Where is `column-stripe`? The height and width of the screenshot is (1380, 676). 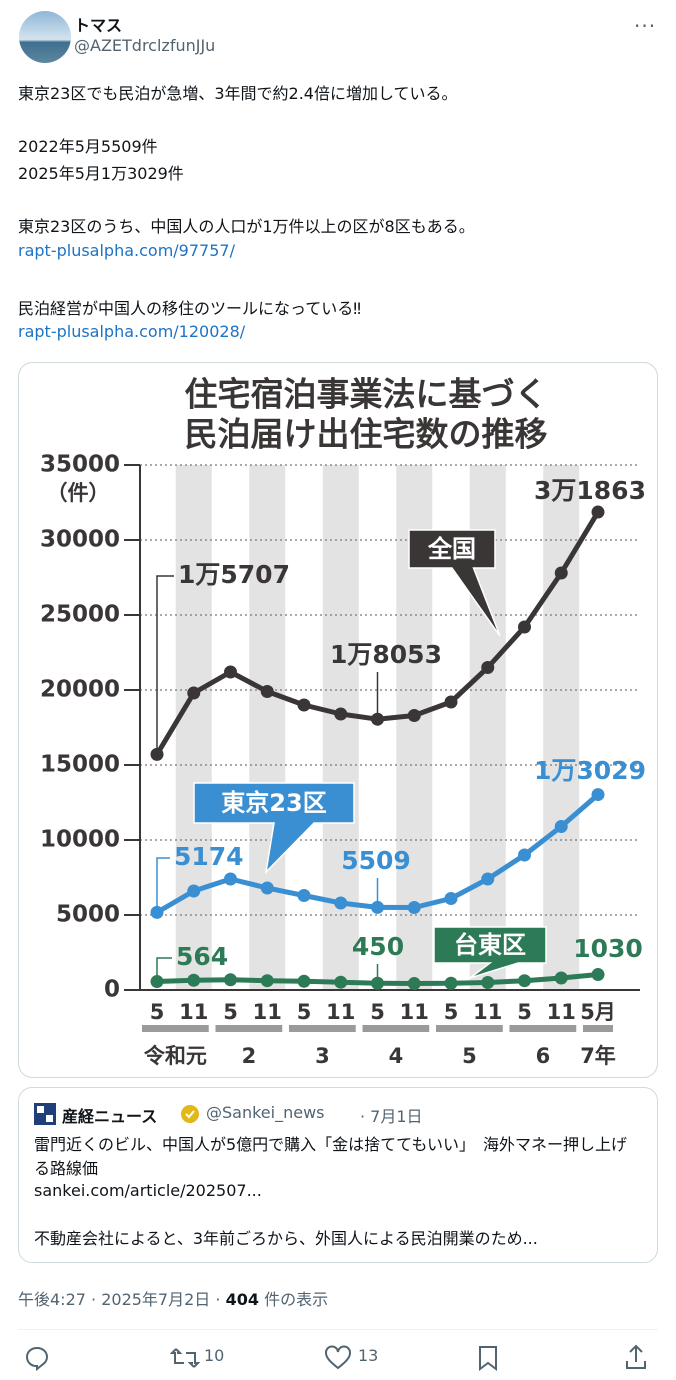
column-stripe is located at coordinates (193, 727).